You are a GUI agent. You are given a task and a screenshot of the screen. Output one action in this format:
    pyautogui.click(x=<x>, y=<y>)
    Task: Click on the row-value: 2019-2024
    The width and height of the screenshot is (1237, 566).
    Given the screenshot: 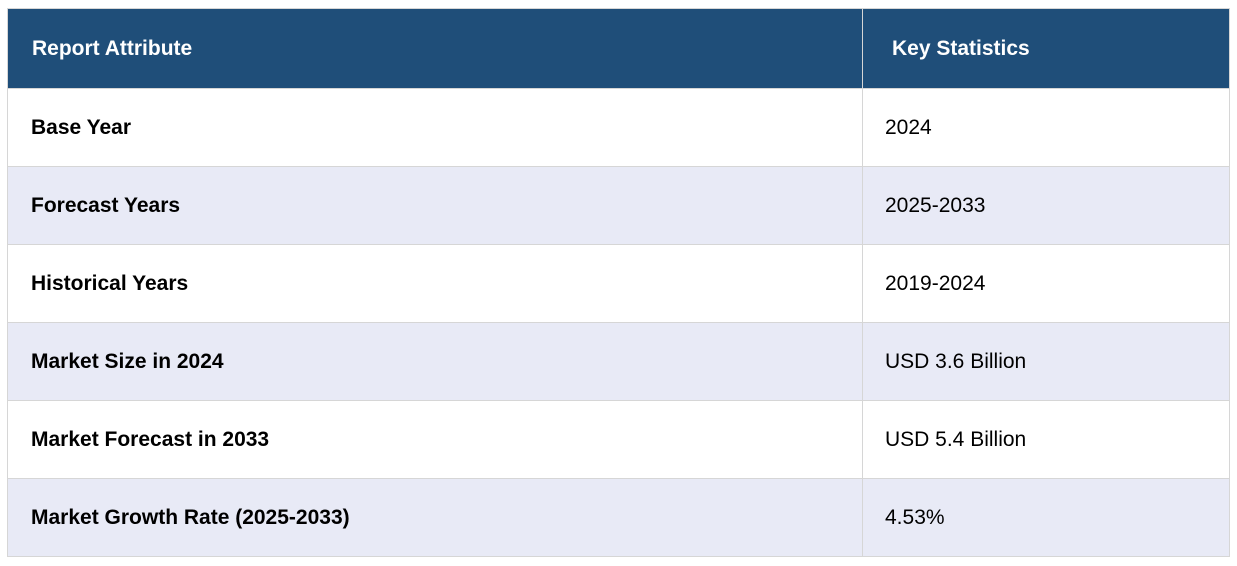 What is the action you would take?
    pyautogui.click(x=1046, y=283)
    